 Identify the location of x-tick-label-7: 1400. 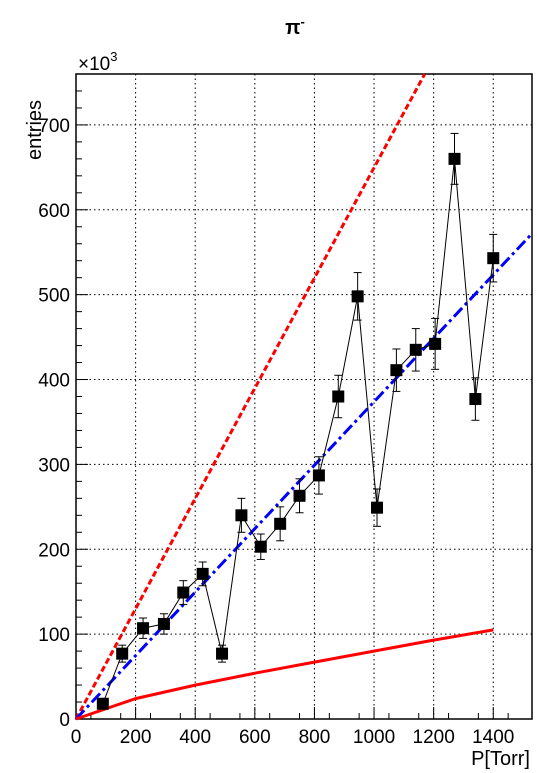
(493, 737).